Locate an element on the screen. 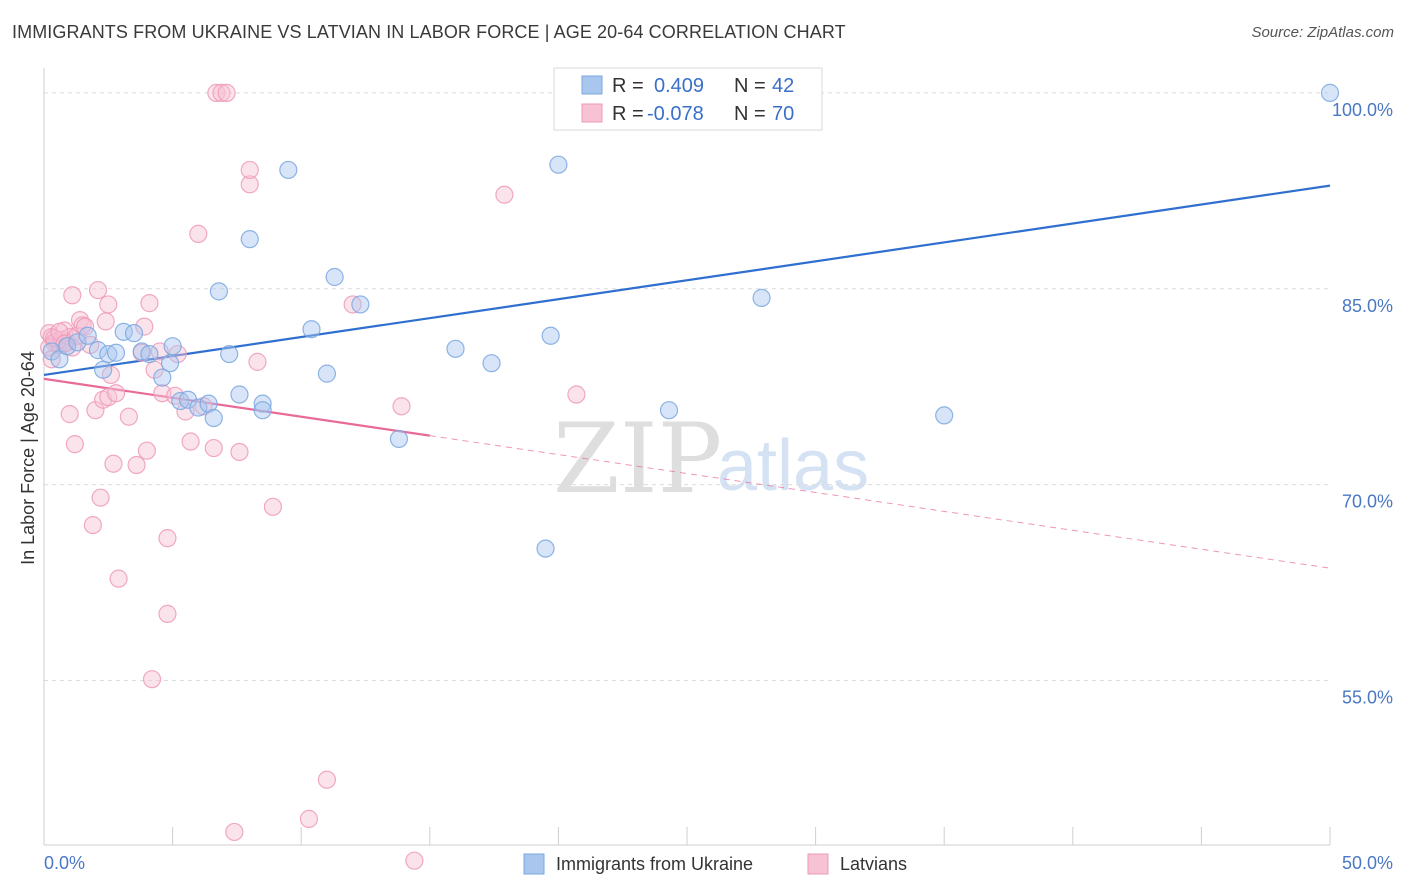 The width and height of the screenshot is (1406, 892). stats-legend: R = 0.409 N = 42 R = -0.078 N = 70 is located at coordinates (688, 99).